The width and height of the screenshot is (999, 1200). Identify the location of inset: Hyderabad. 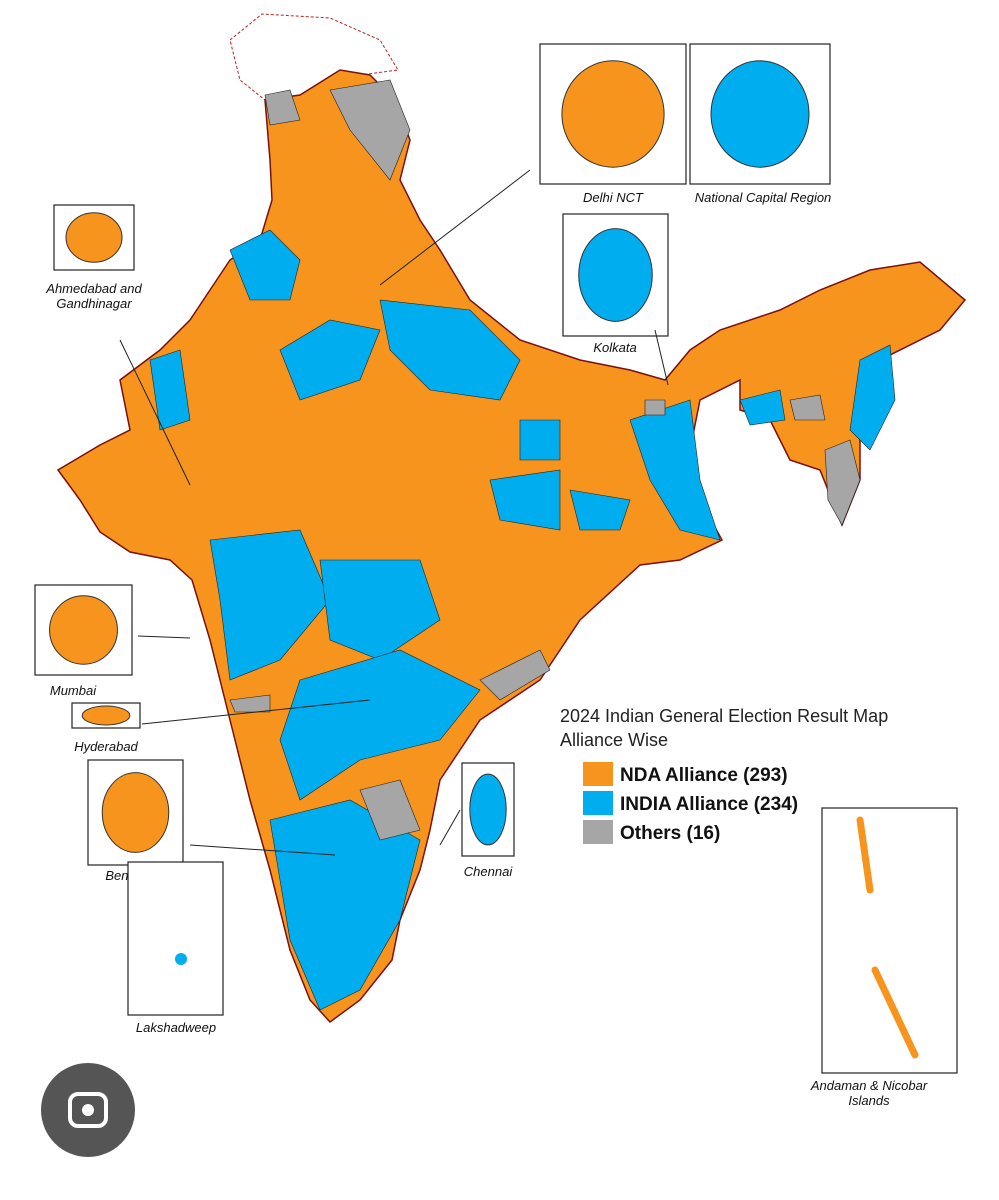
(106, 728).